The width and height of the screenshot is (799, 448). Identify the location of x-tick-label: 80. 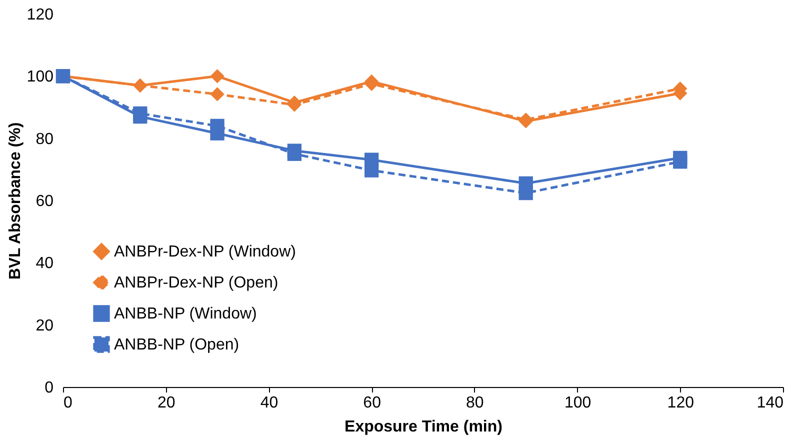
(475, 403).